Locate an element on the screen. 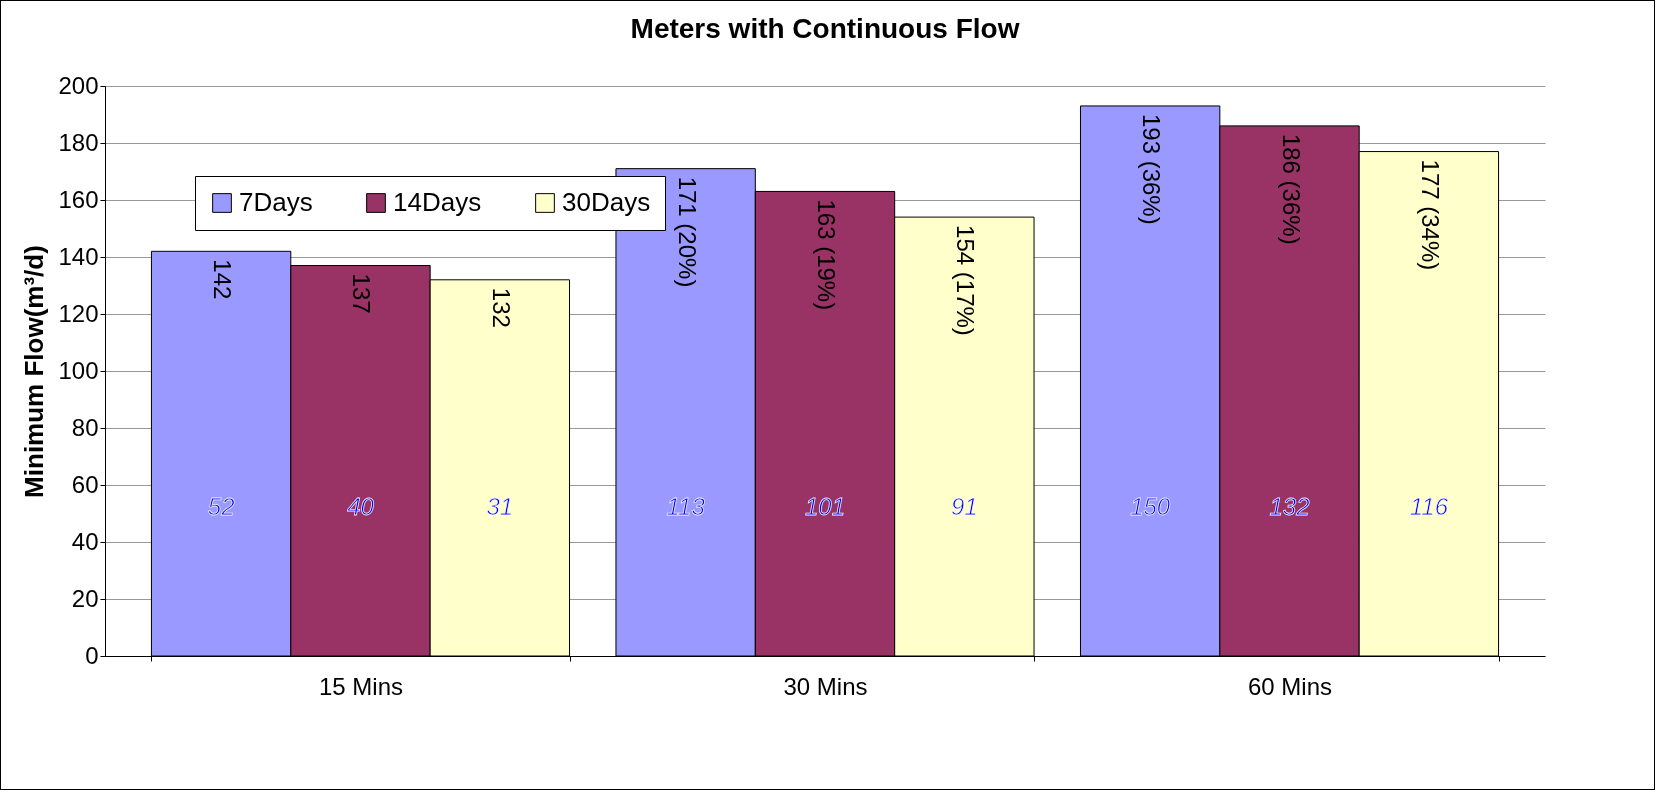 This screenshot has width=1663, height=799. annotation: 91 is located at coordinates (964, 506).